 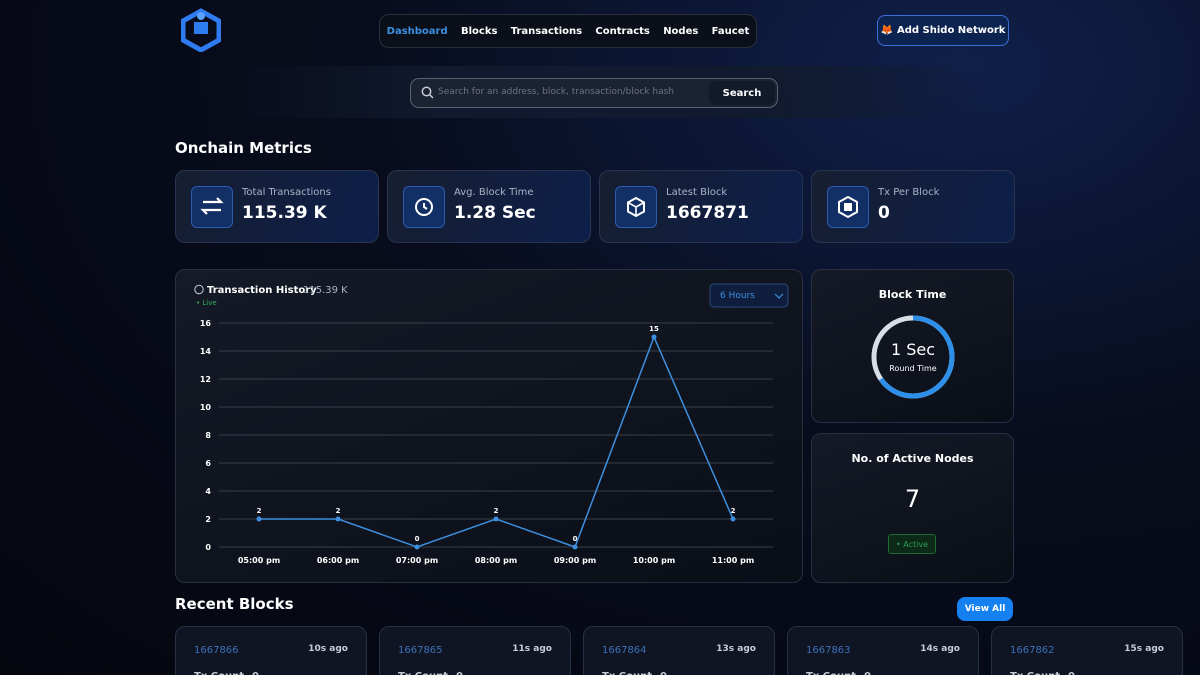 What do you see at coordinates (495, 213) in the screenshot?
I see `metric-value: 1.28 Sec` at bounding box center [495, 213].